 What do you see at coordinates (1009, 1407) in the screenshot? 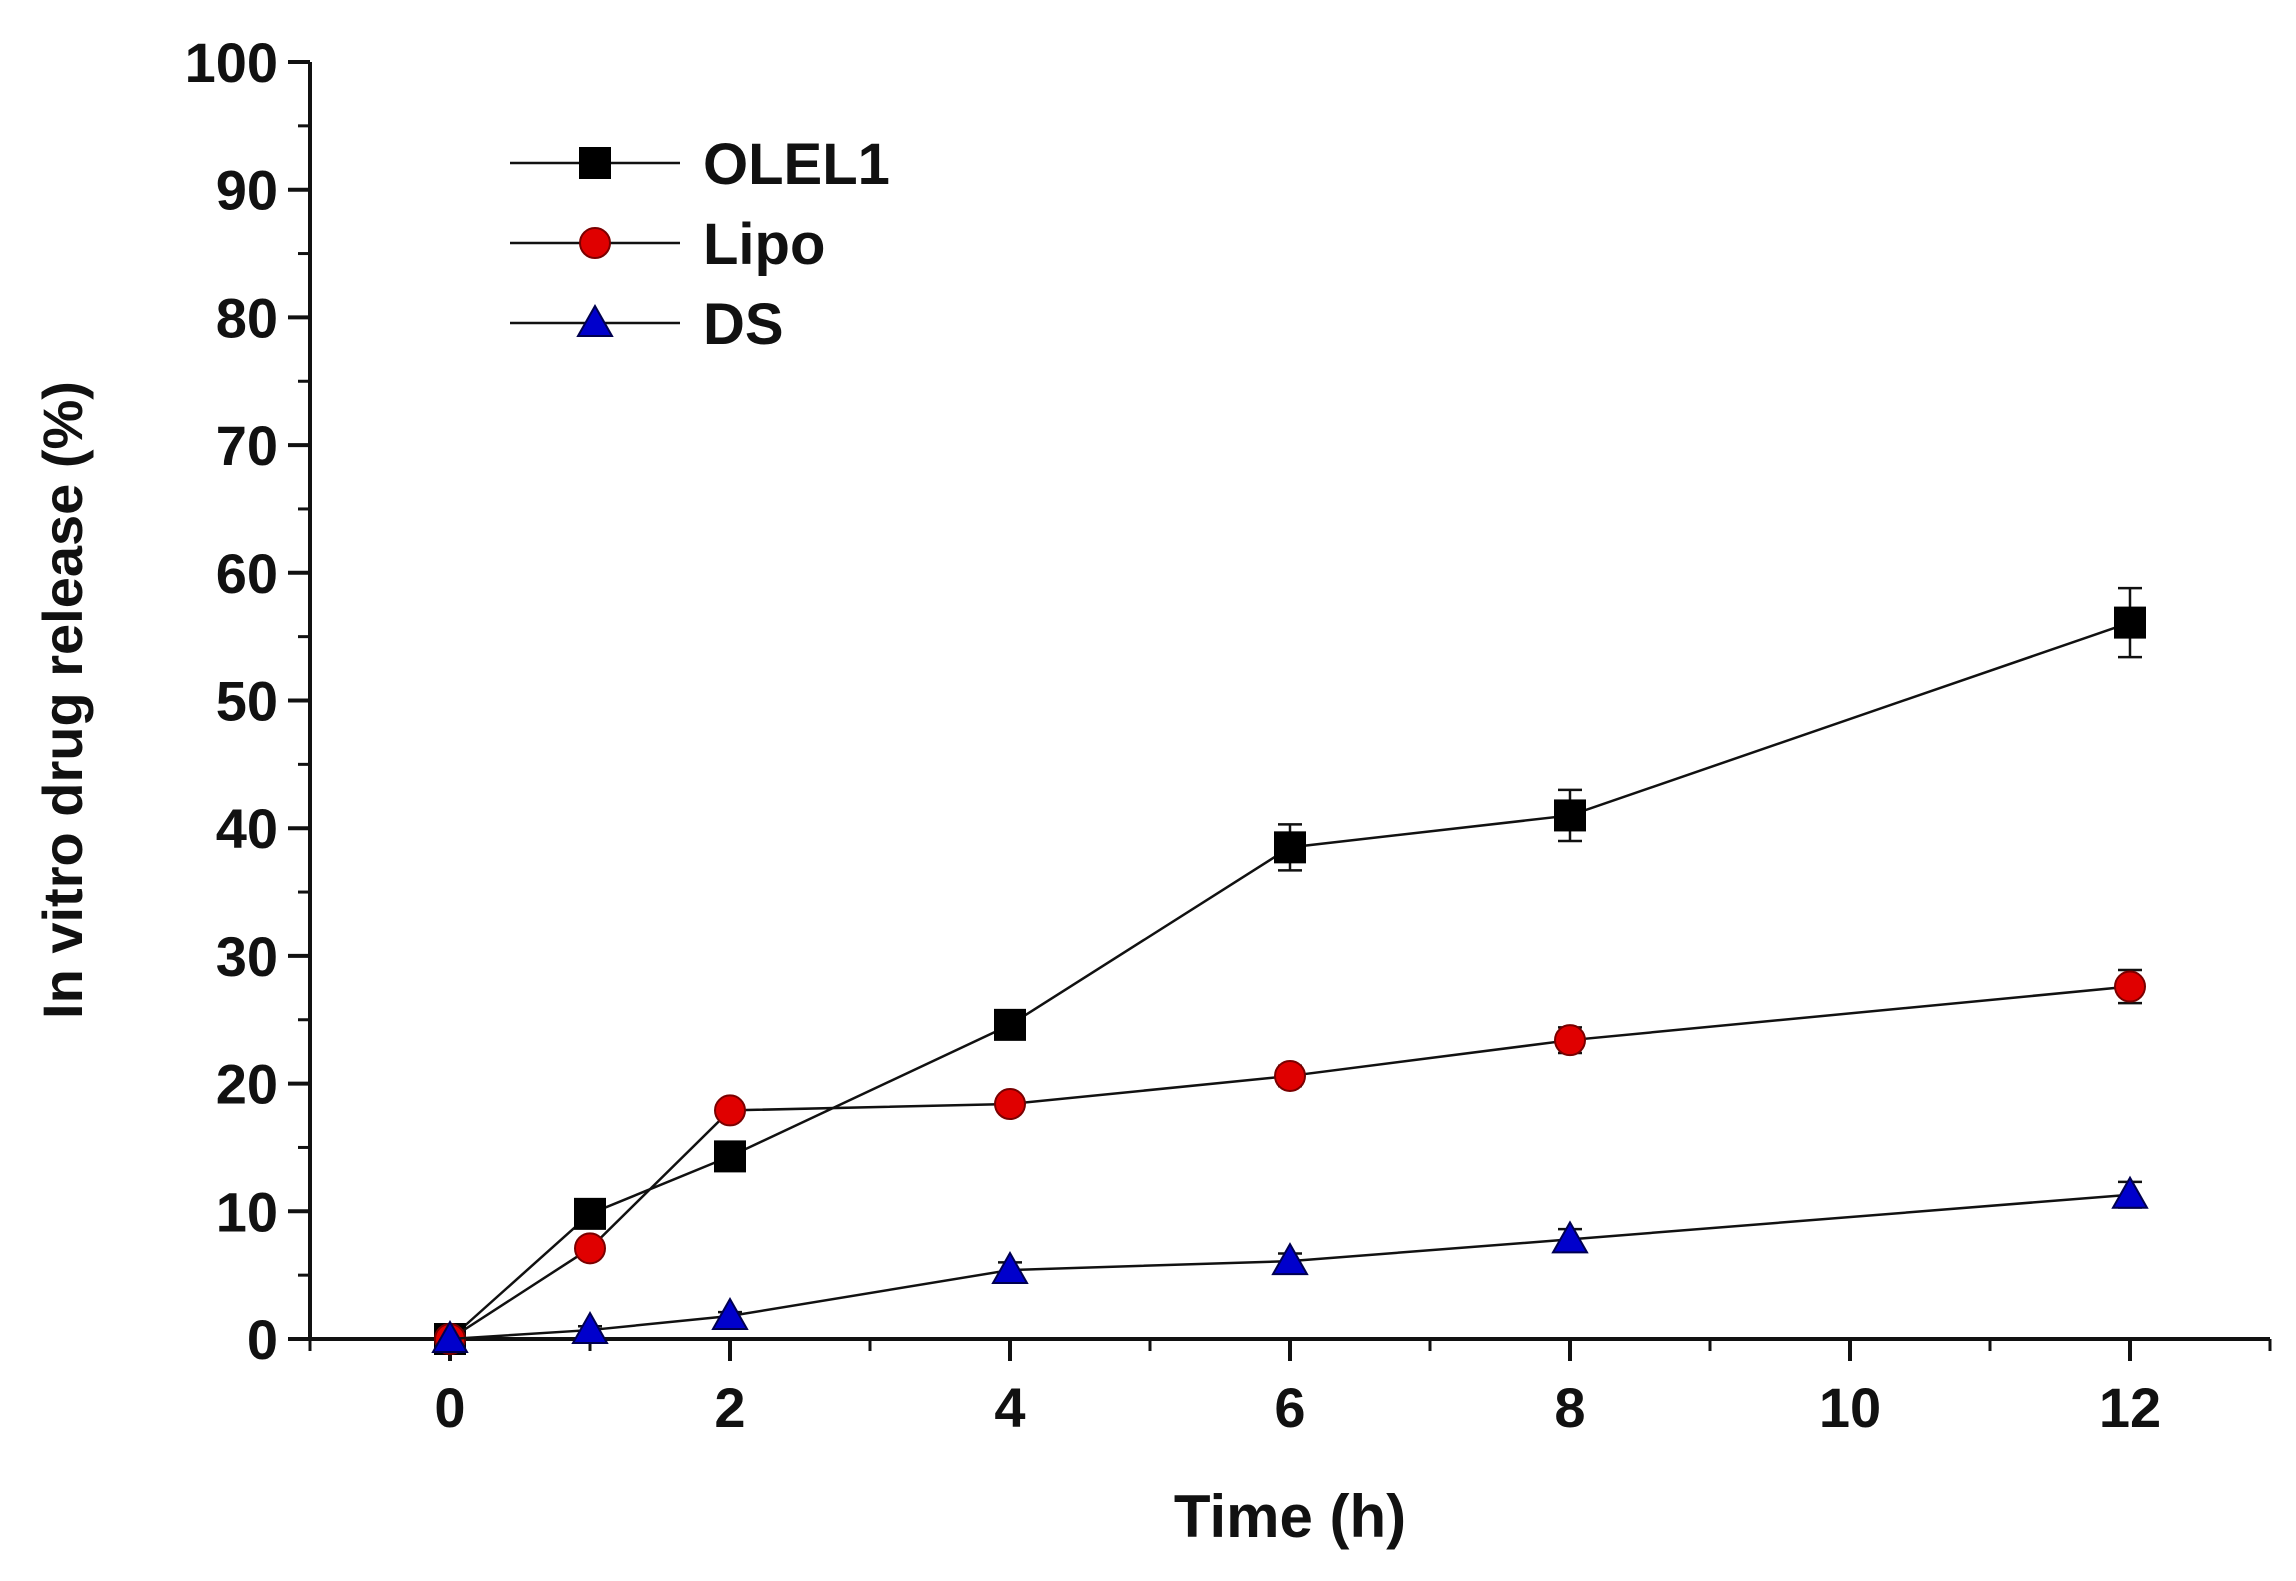
I see `x-tick-label: 4` at bounding box center [1009, 1407].